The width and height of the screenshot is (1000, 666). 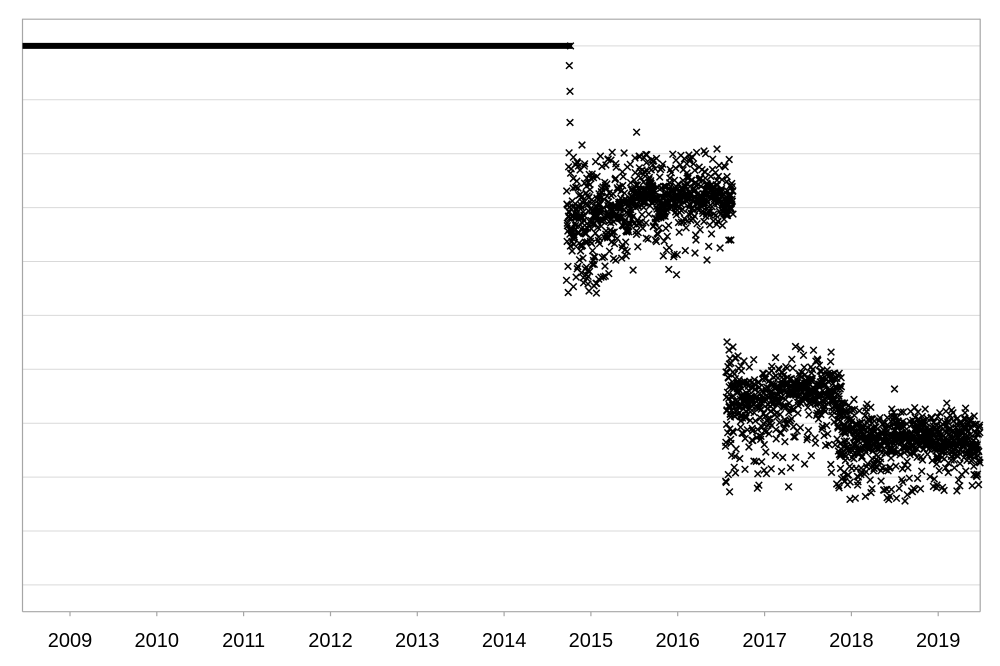 I want to click on svg-text: 2010, so click(x=157, y=641).